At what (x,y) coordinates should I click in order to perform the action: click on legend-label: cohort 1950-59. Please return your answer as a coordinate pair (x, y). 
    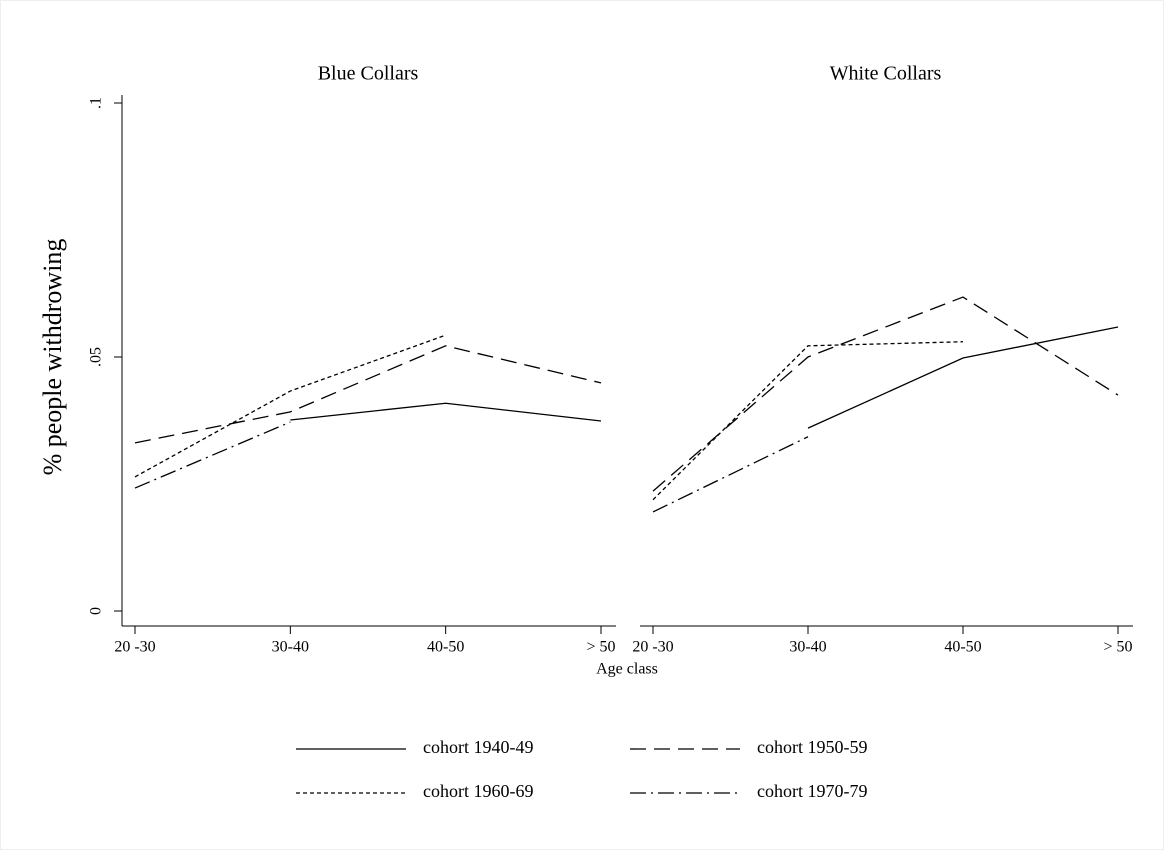
    Looking at the image, I should click on (812, 747).